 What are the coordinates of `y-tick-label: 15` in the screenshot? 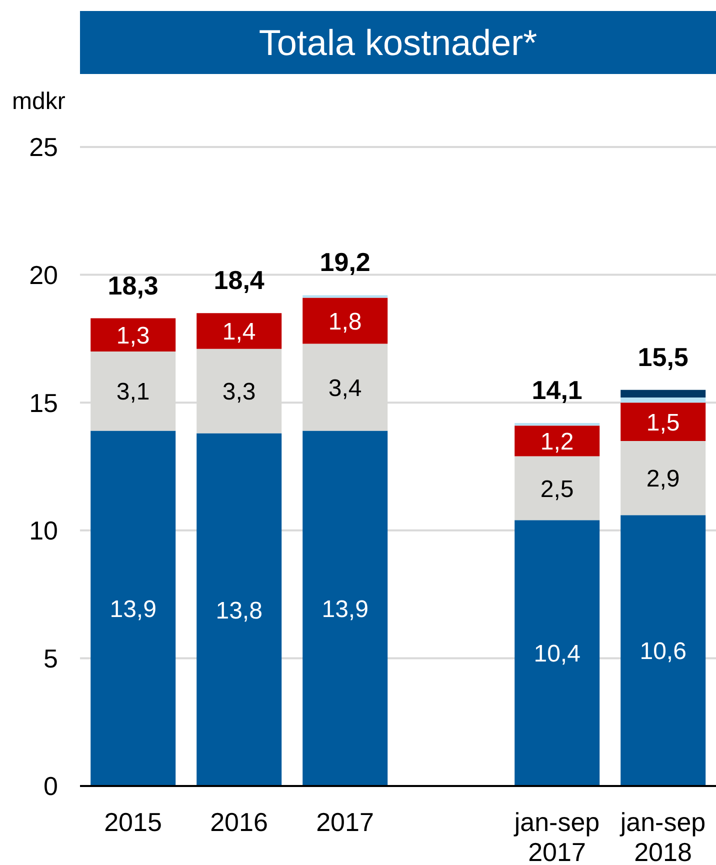 It's located at (43, 403).